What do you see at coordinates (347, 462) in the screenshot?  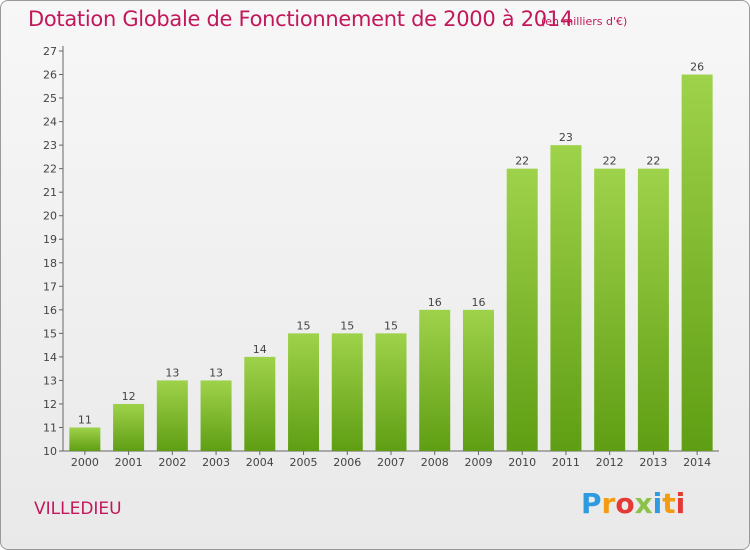 I see `x-tick-label: 2006` at bounding box center [347, 462].